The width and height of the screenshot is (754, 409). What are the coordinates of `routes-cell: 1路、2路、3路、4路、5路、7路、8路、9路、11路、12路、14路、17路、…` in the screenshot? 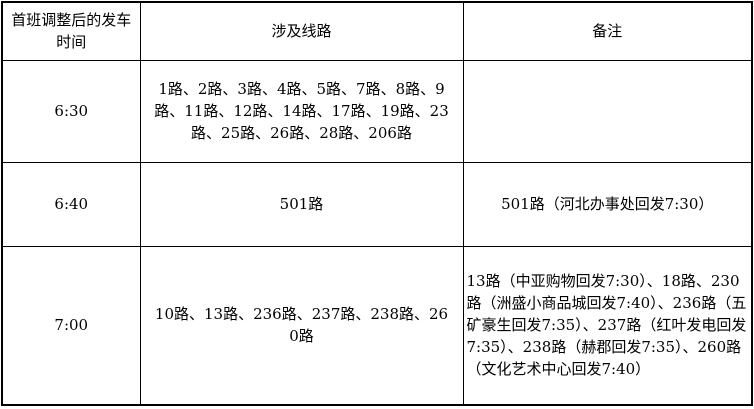 It's located at (301, 111).